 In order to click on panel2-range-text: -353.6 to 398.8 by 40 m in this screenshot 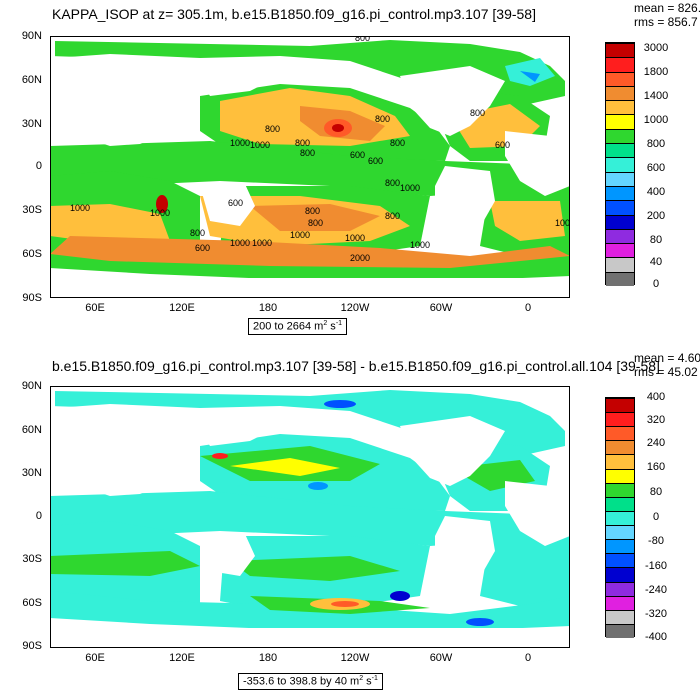, I will do `click(301, 681)`.